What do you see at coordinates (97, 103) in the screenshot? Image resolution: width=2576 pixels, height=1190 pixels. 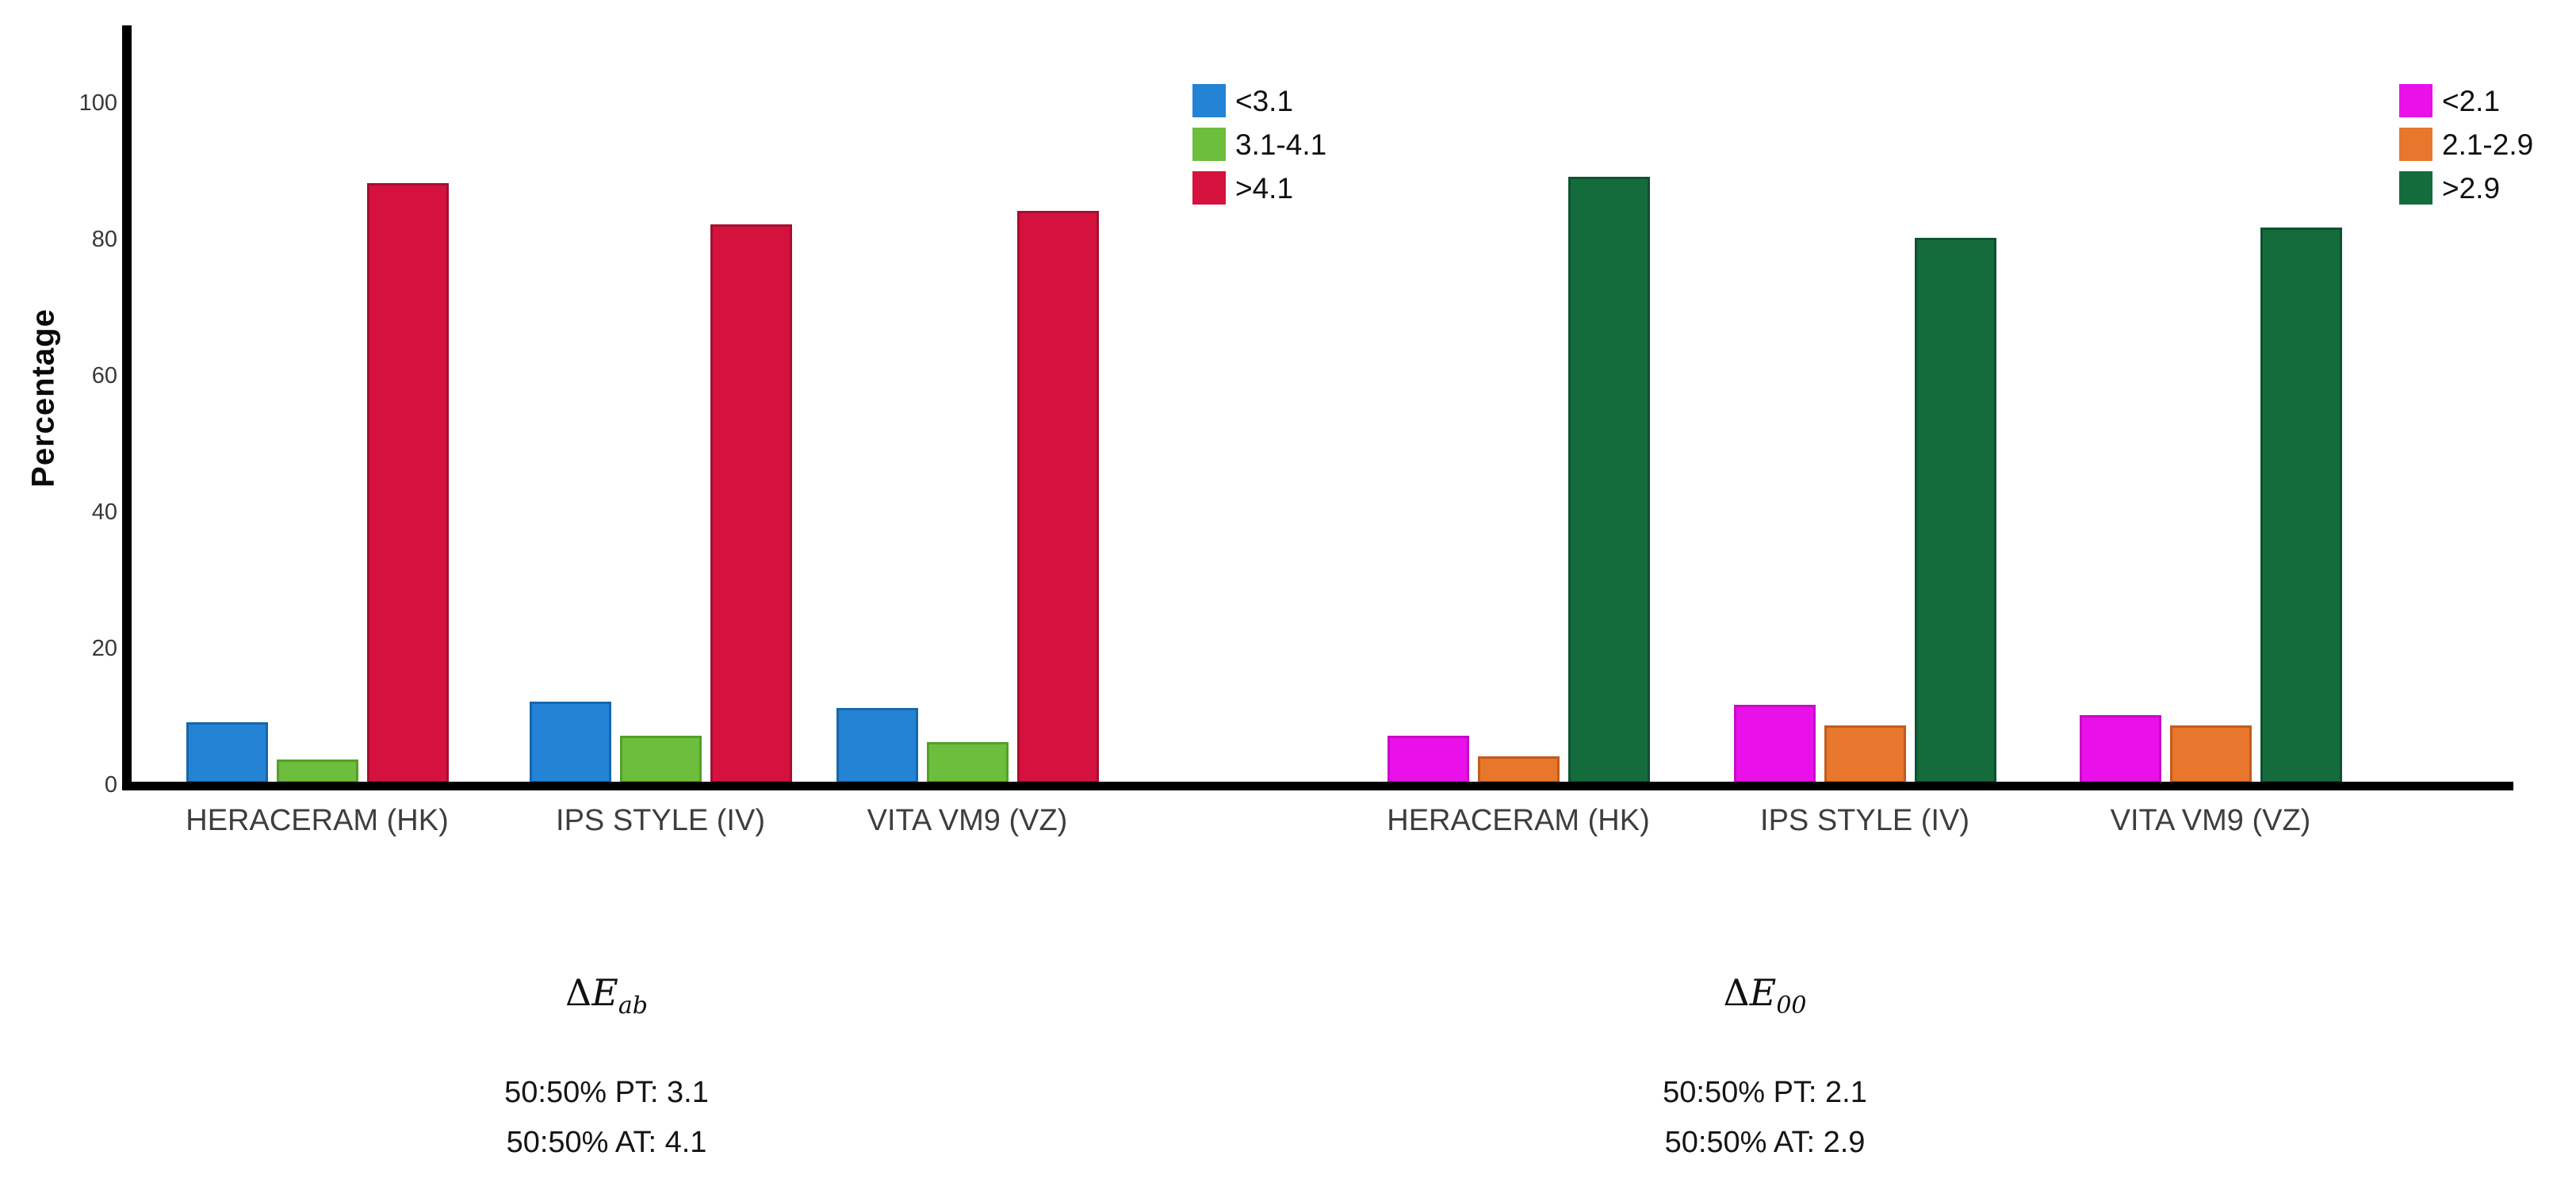 I see `y-tick-label-100: 100` at bounding box center [97, 103].